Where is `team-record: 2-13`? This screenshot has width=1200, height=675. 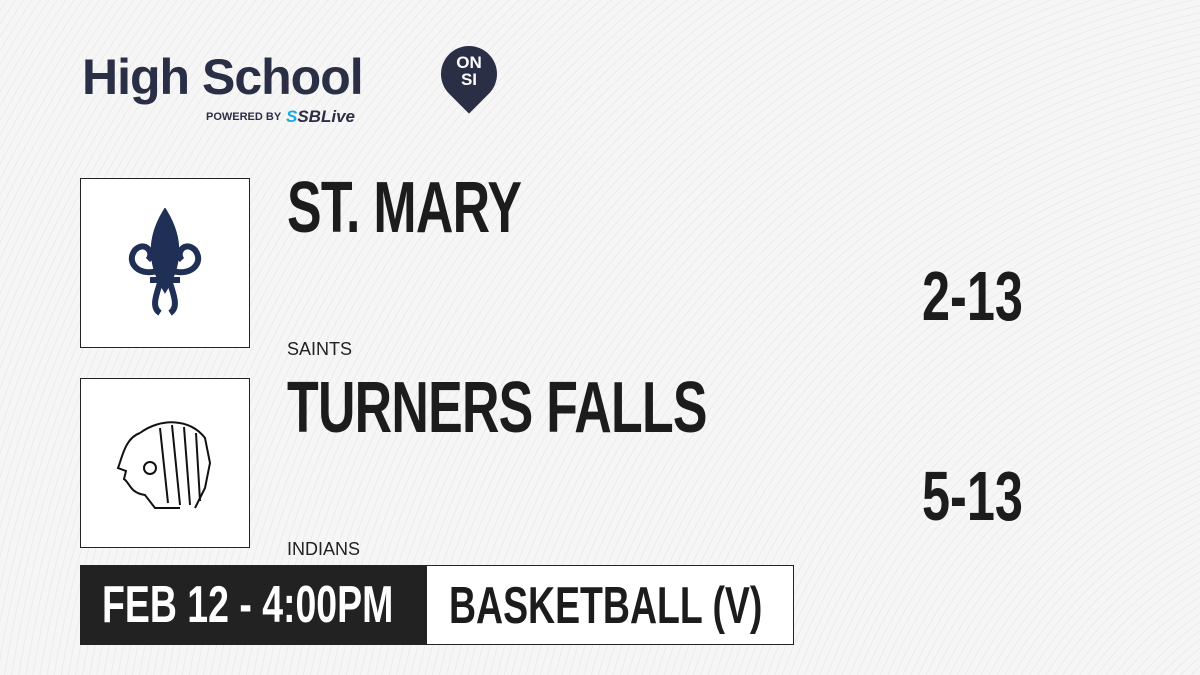
team-record: 2-13 is located at coordinates (972, 296).